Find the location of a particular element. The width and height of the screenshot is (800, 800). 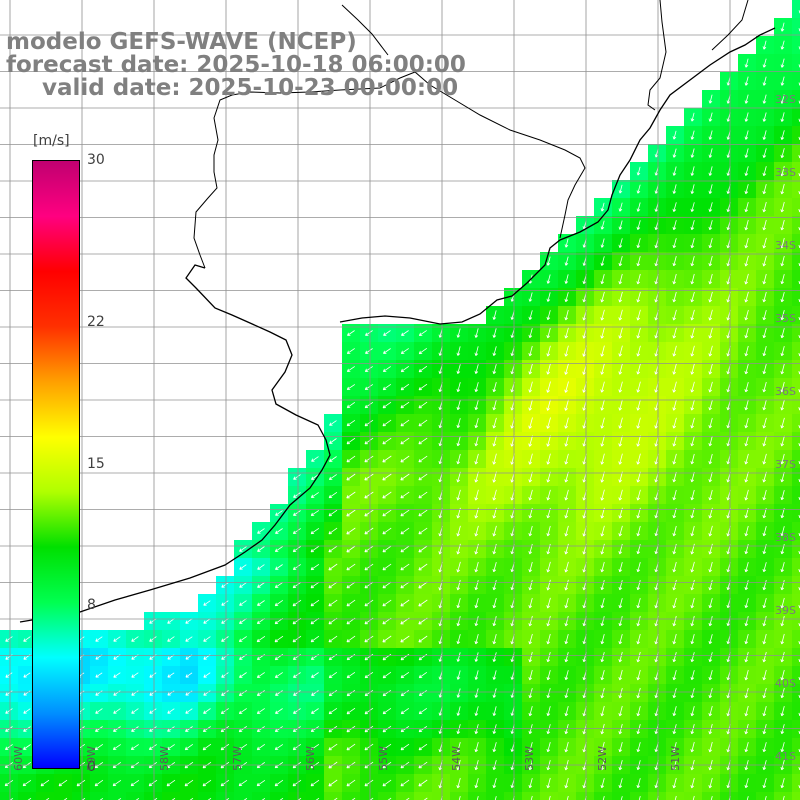

longitude-label: 52W is located at coordinates (602, 758).